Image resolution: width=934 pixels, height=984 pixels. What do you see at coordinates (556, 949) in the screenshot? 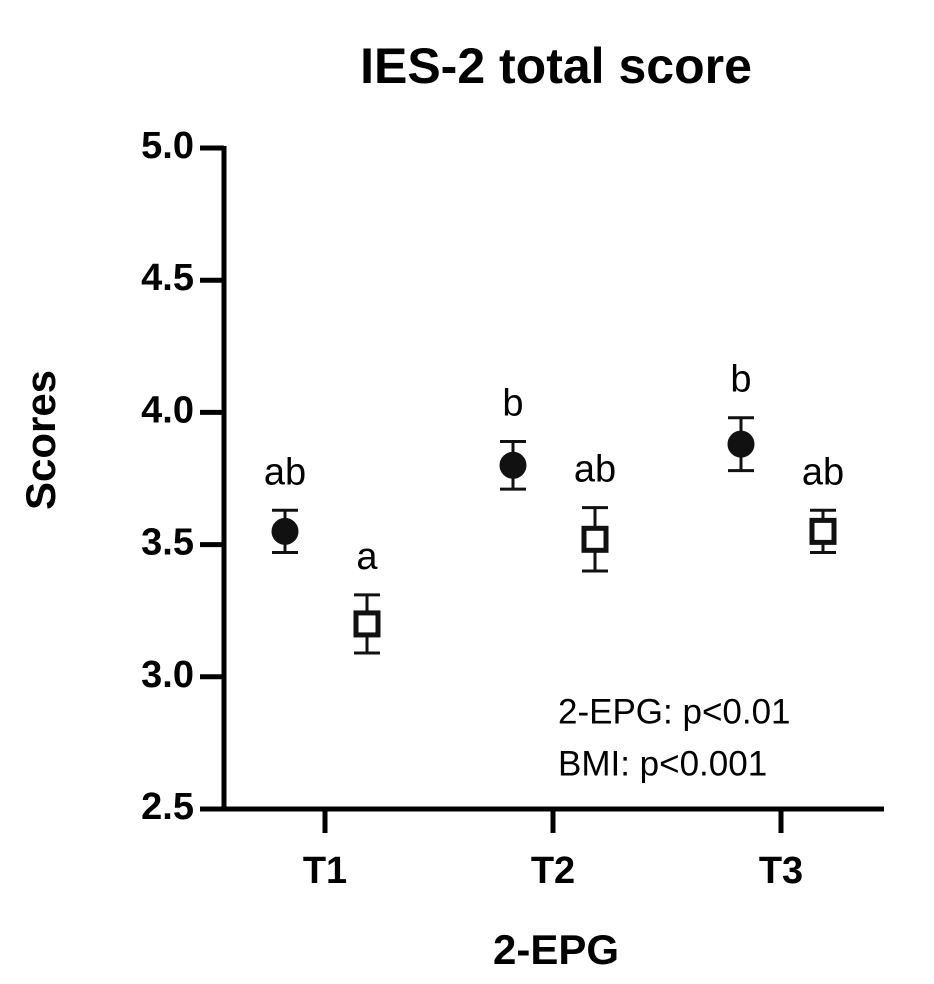
I see `x-axis-title: 2-EPG` at bounding box center [556, 949].